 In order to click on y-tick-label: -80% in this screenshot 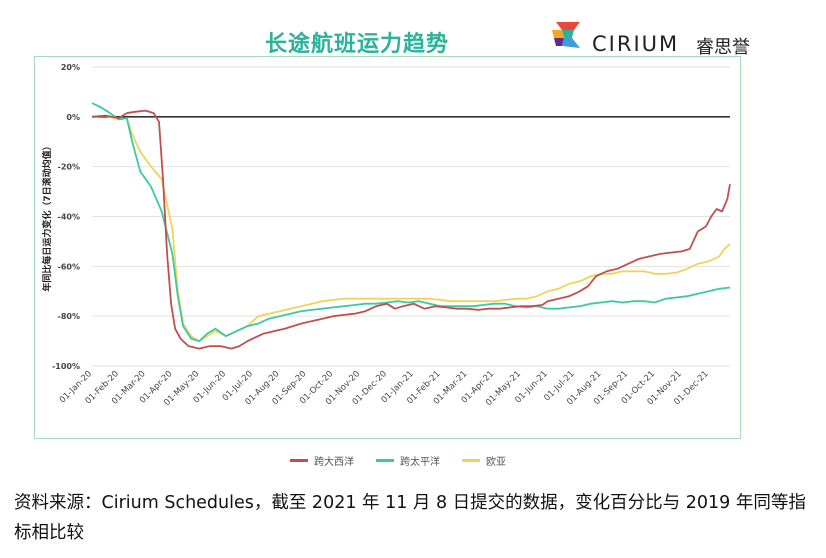, I will do `click(69, 316)`.